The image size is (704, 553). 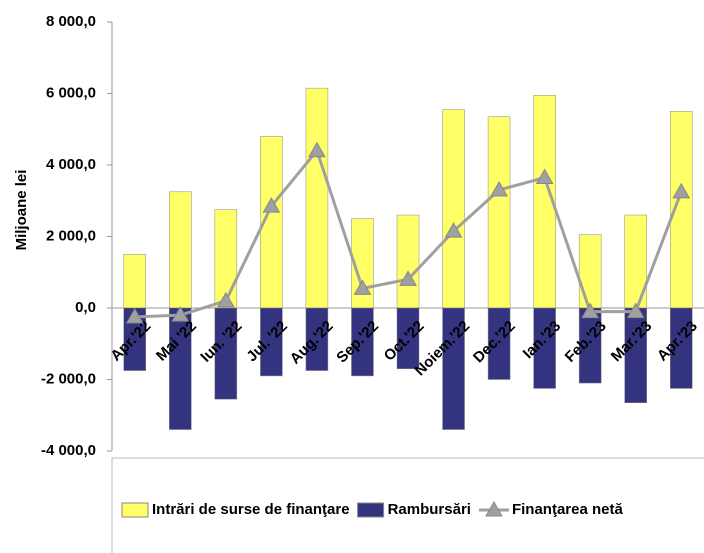 I want to click on y-axis-label: Miljoane lei, so click(x=21, y=210).